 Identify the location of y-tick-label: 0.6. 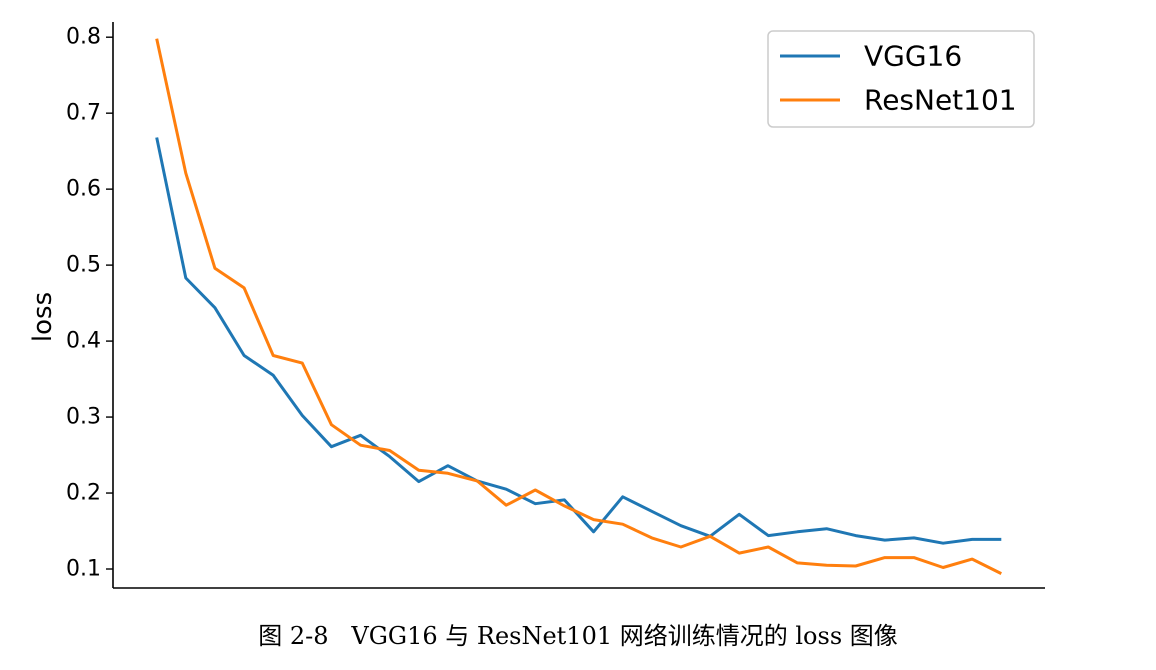
(83, 189).